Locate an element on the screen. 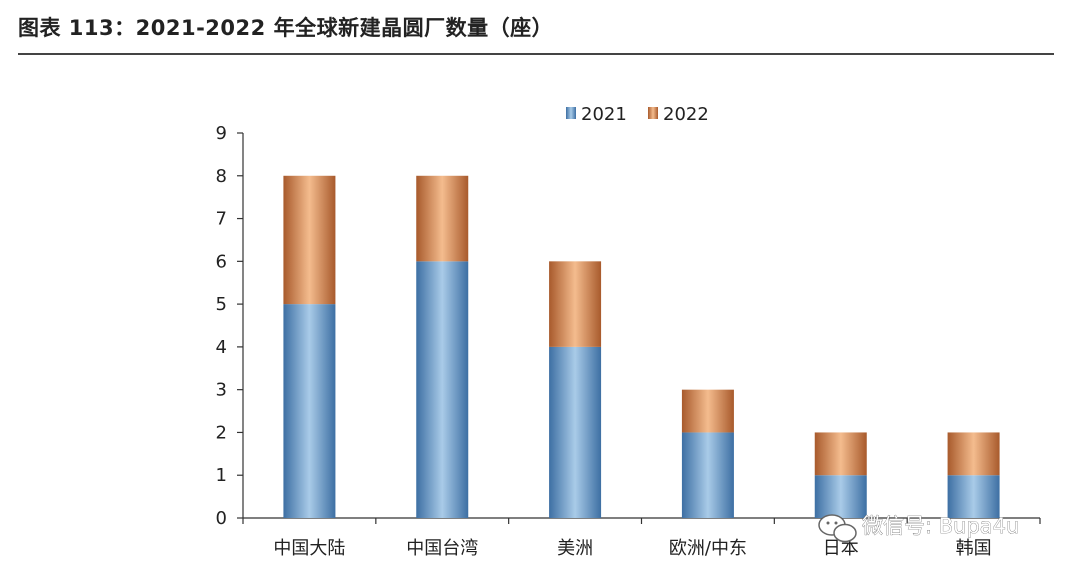 The image size is (1080, 579). wechat-icon is located at coordinates (837, 528).